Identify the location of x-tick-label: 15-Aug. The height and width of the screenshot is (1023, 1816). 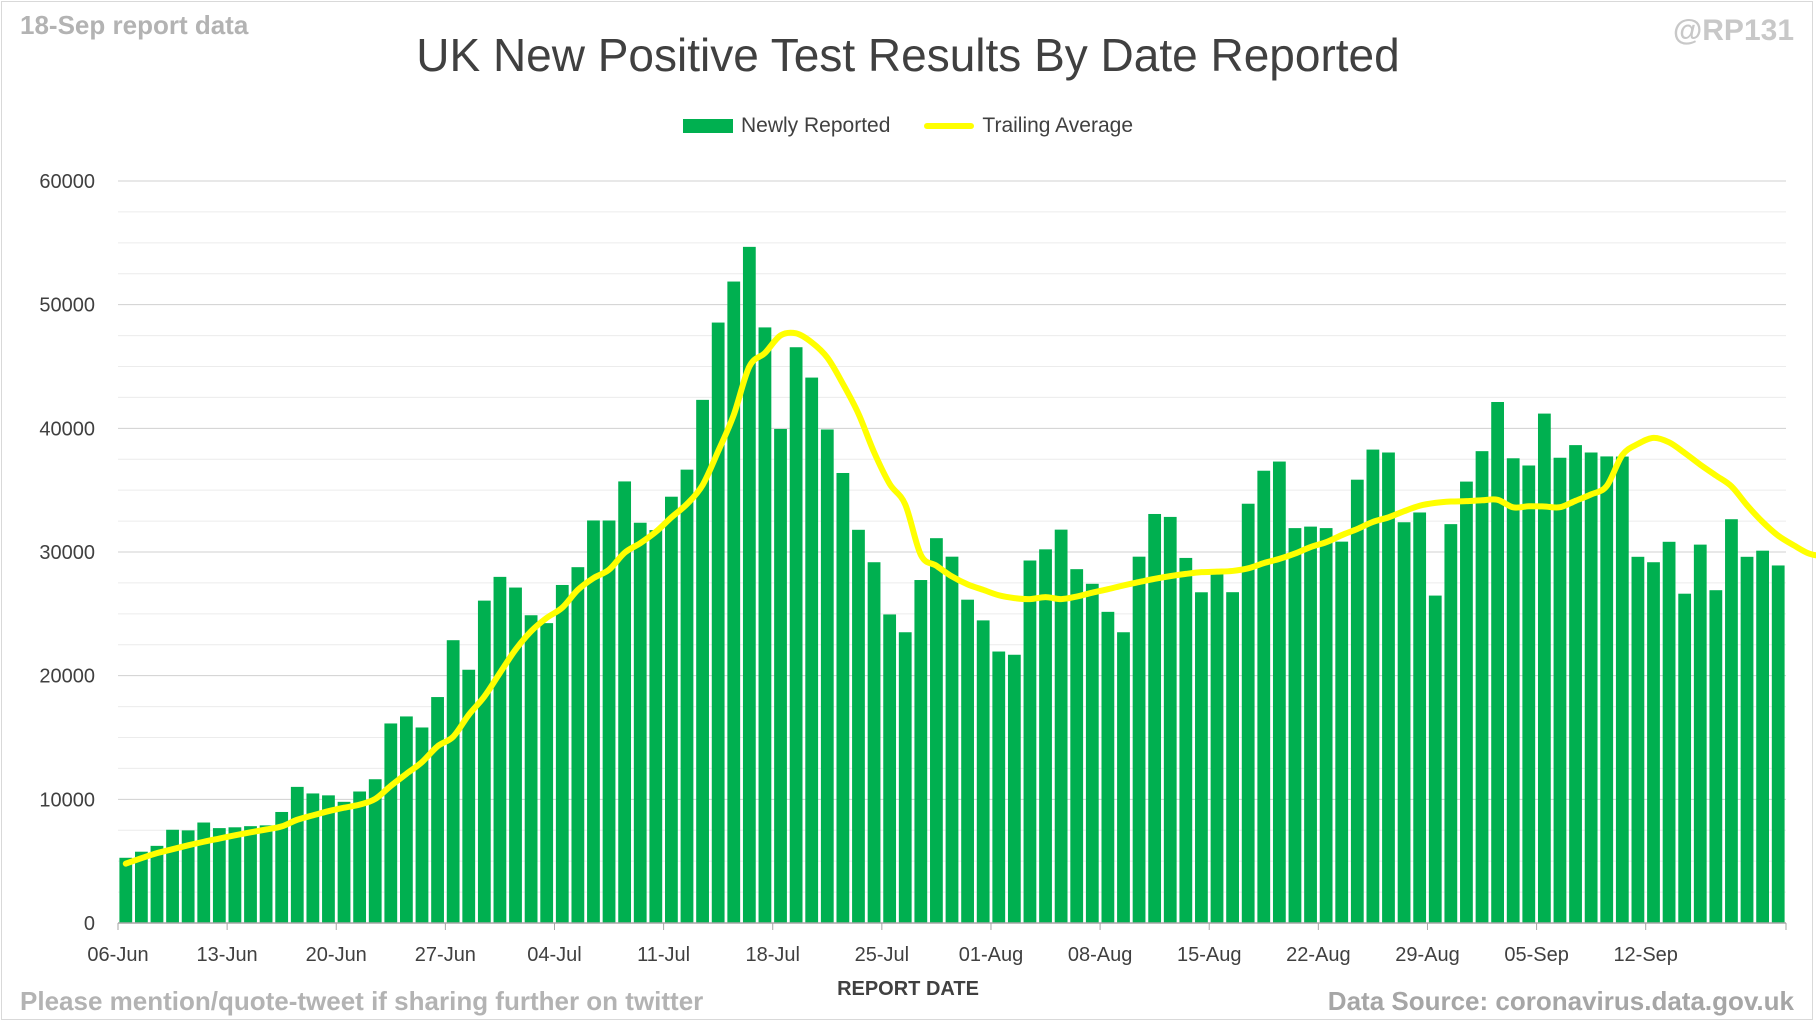
(1209, 955).